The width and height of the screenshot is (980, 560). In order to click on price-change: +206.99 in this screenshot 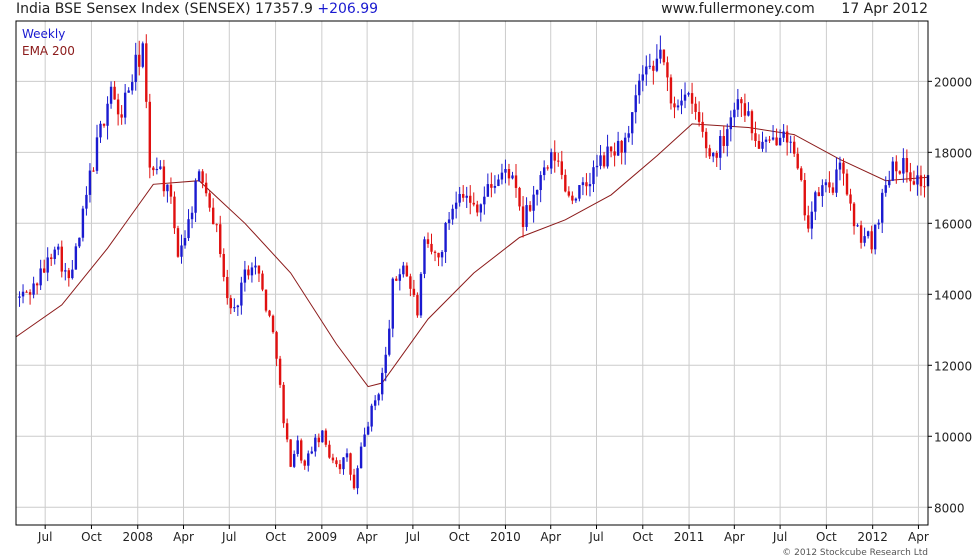, I will do `click(348, 9)`.